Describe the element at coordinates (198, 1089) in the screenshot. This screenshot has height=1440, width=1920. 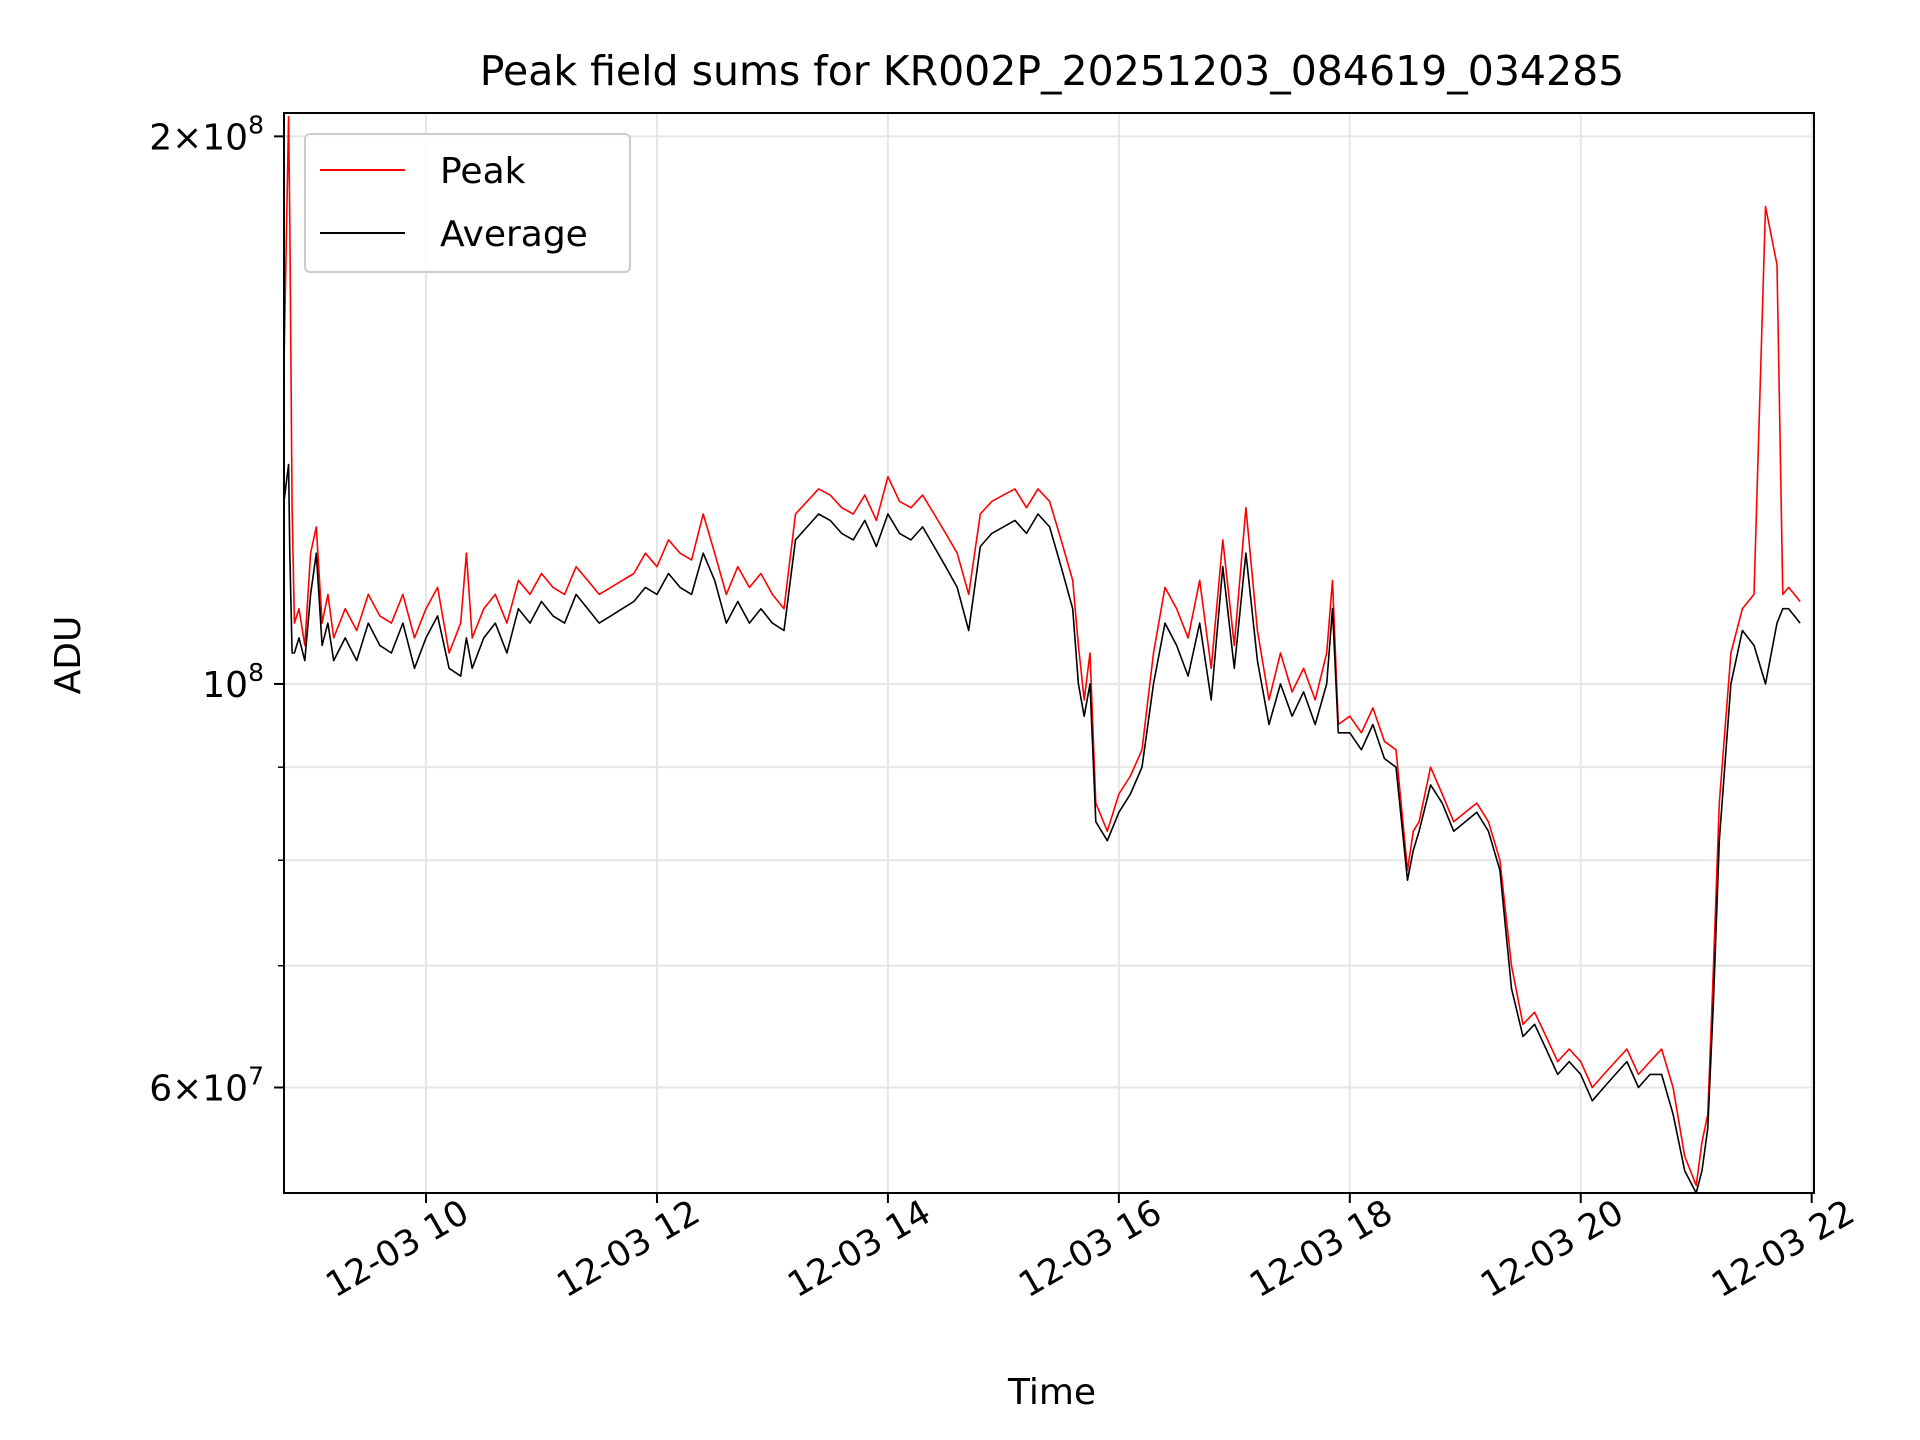
I see `y-tick-mantissa: 6×10` at that location.